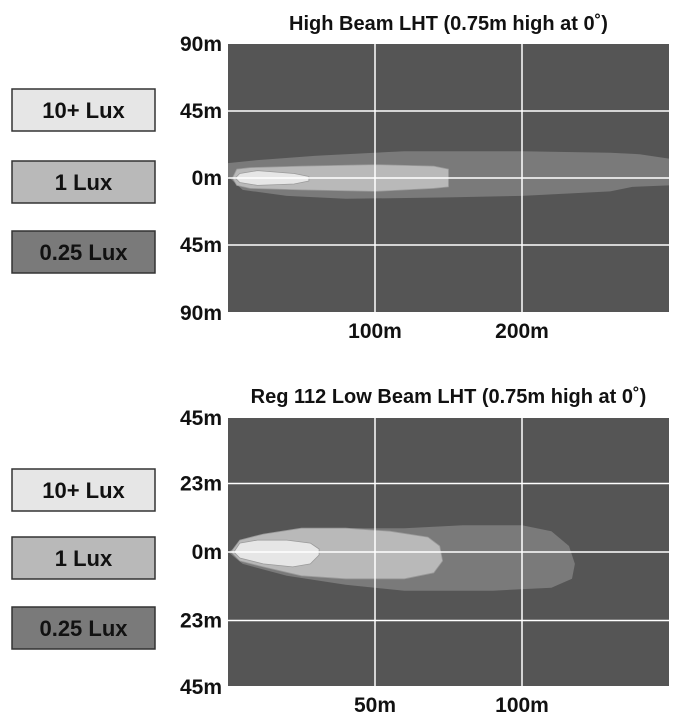 This screenshot has height=724, width=684. I want to click on x-tick-label: 50m, so click(375, 705).